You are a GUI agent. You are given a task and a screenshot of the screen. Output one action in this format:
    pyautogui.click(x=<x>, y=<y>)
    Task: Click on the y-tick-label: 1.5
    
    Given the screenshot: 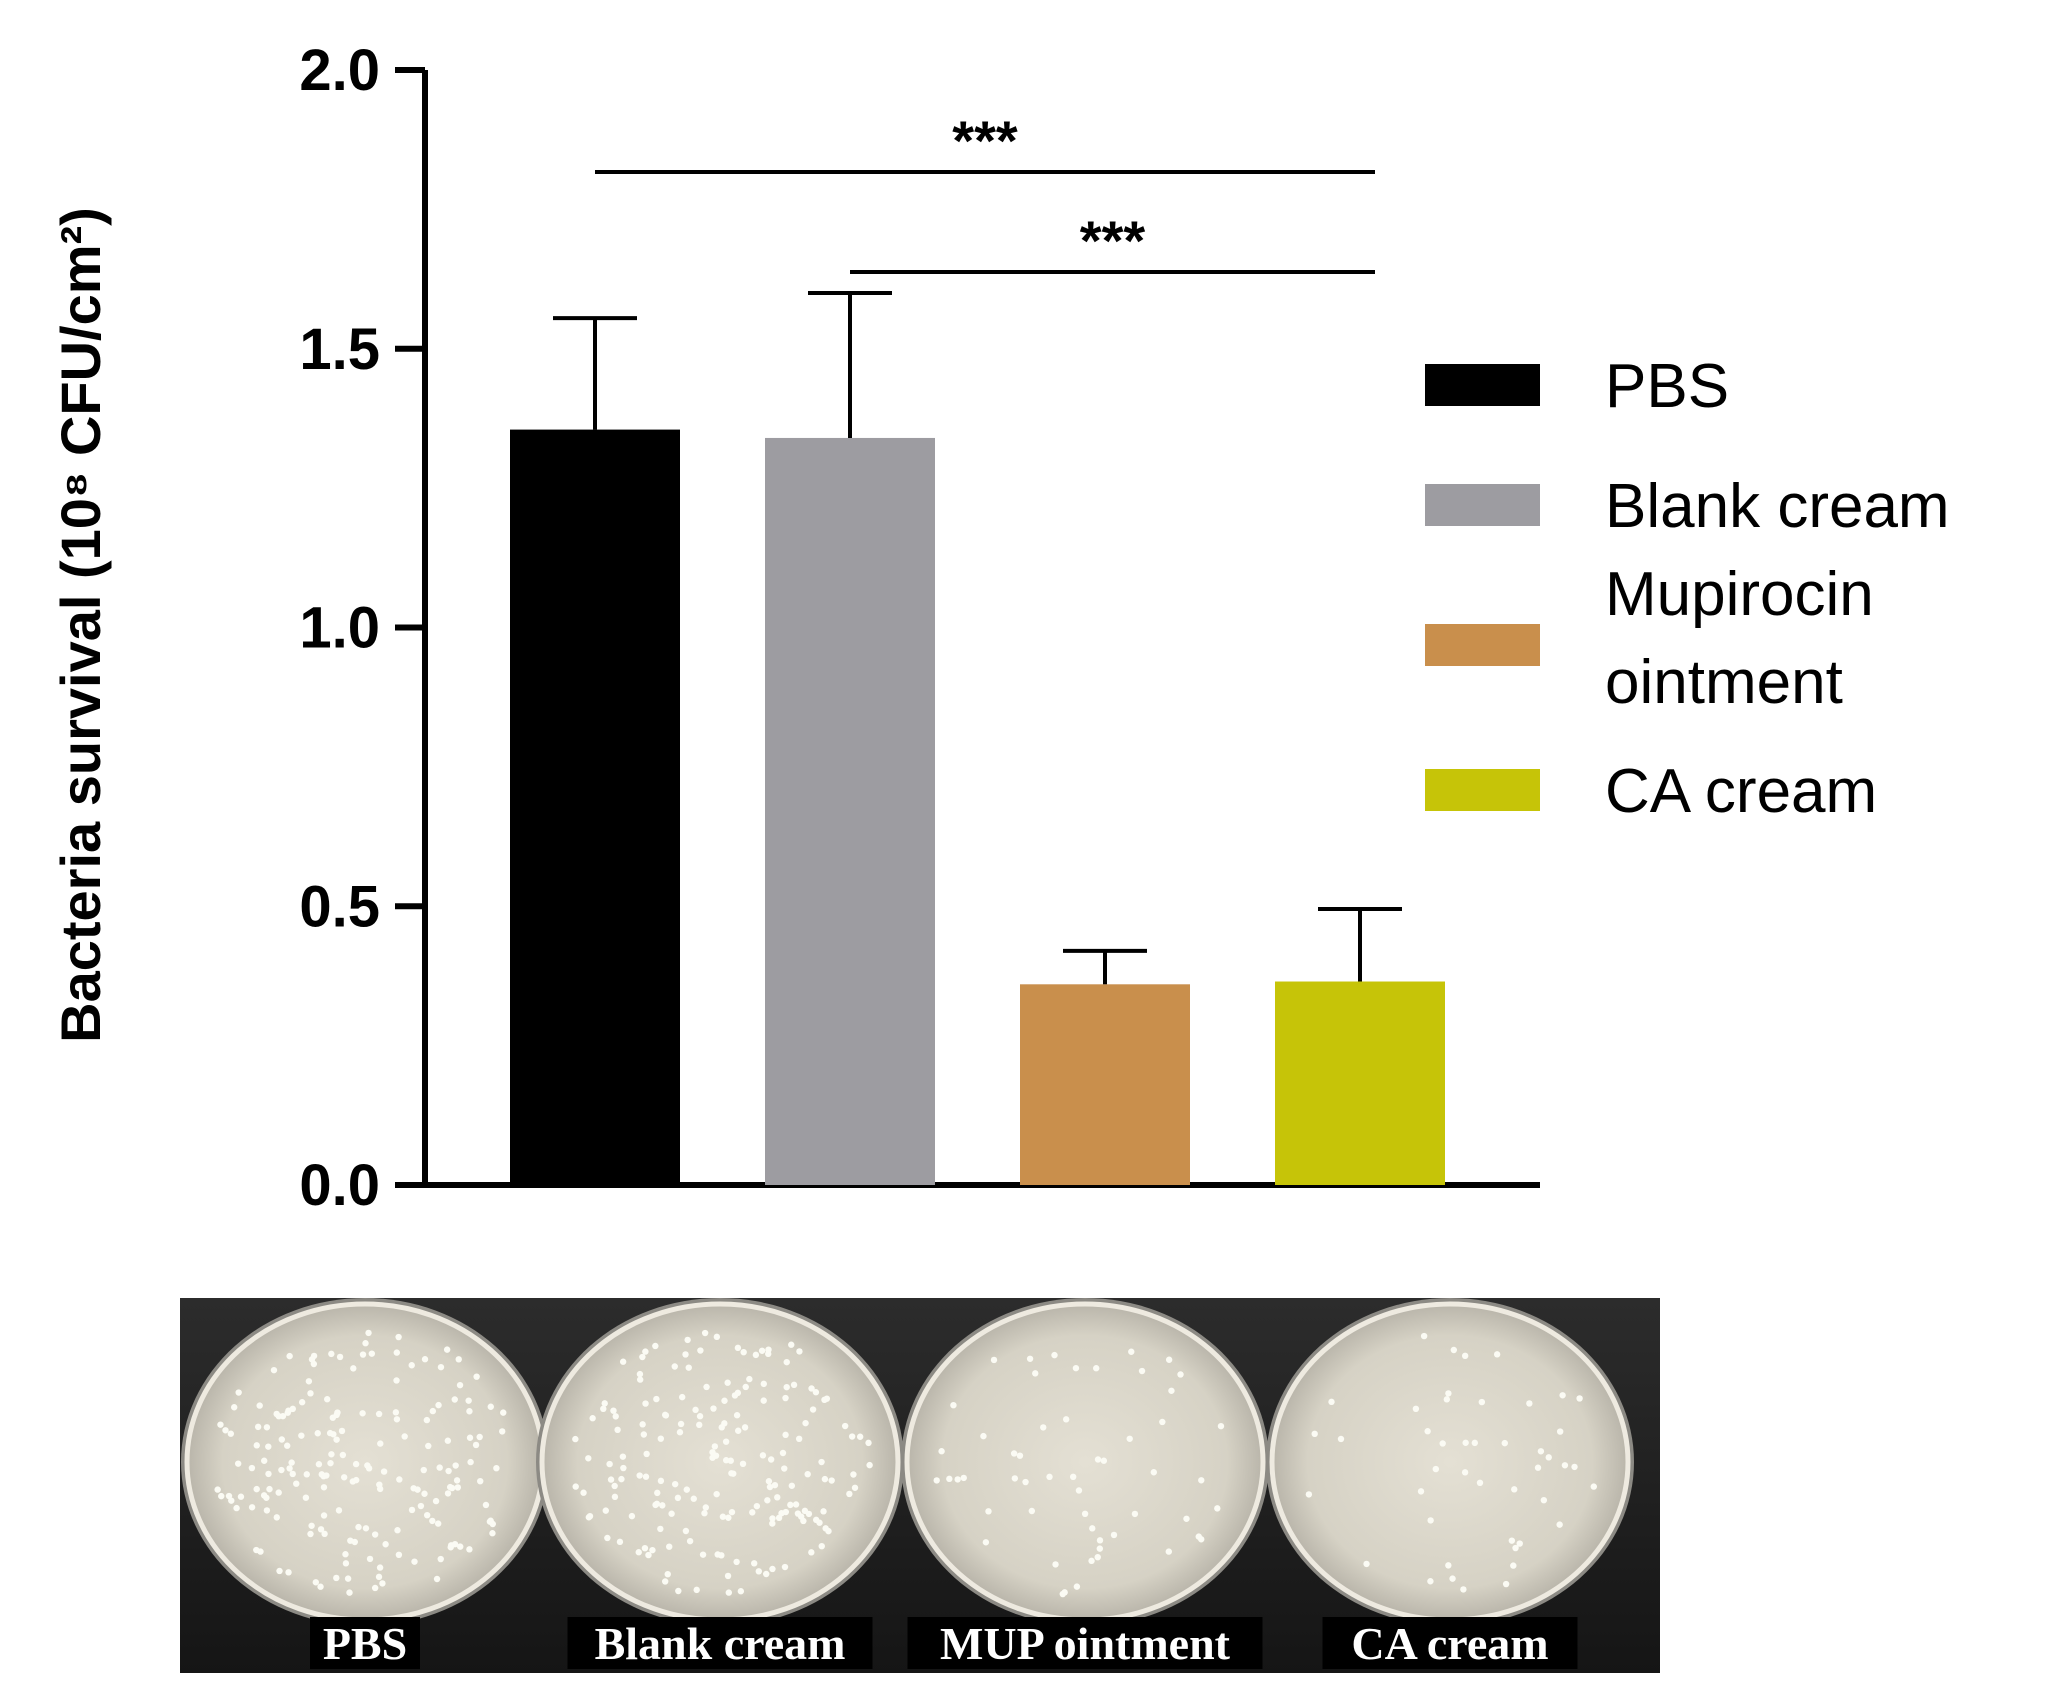 What is the action you would take?
    pyautogui.click(x=339, y=349)
    